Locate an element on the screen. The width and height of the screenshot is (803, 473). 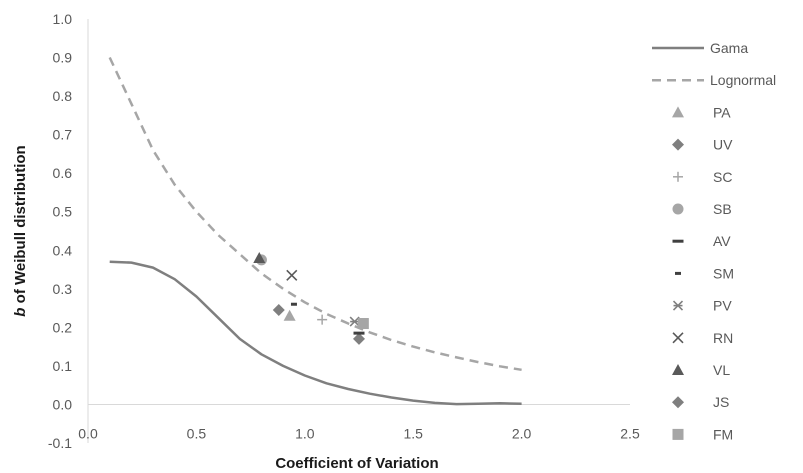
legend-label-lognormal: Lognormal is located at coordinates (743, 80).